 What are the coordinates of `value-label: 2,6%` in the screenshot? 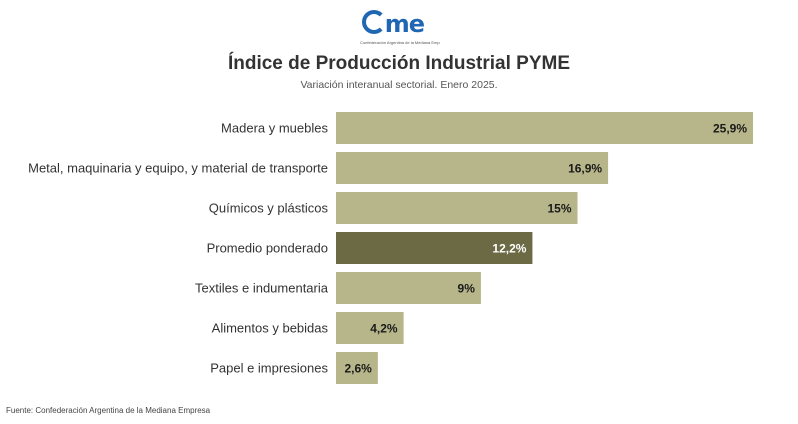 It's located at (359, 369).